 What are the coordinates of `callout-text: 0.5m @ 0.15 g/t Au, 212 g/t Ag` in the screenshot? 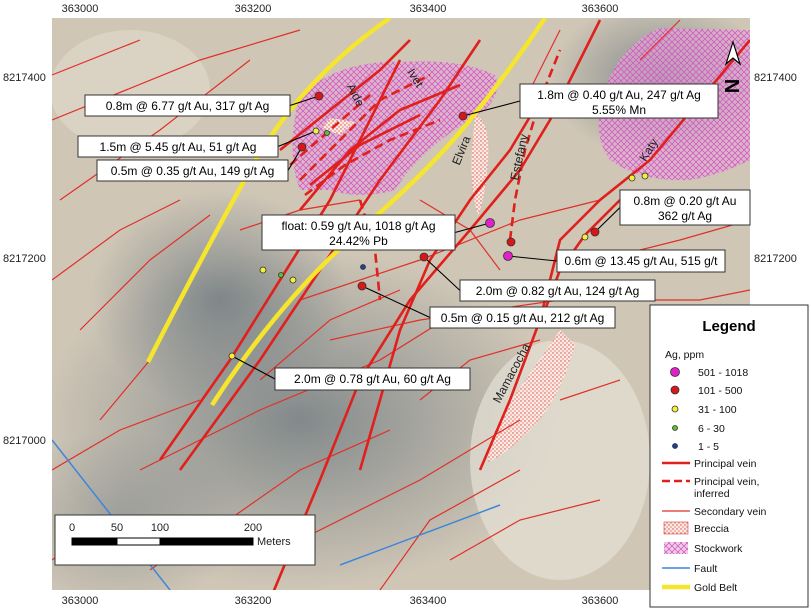 It's located at (523, 318).